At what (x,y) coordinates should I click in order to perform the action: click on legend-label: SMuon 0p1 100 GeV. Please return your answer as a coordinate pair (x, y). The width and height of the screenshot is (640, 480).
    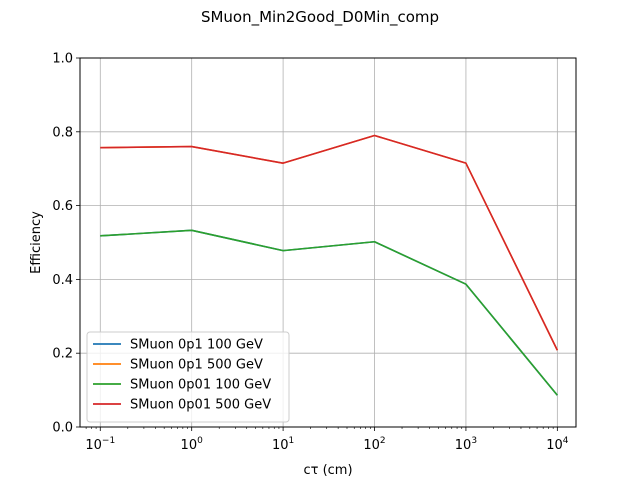
    Looking at the image, I should click on (196, 345).